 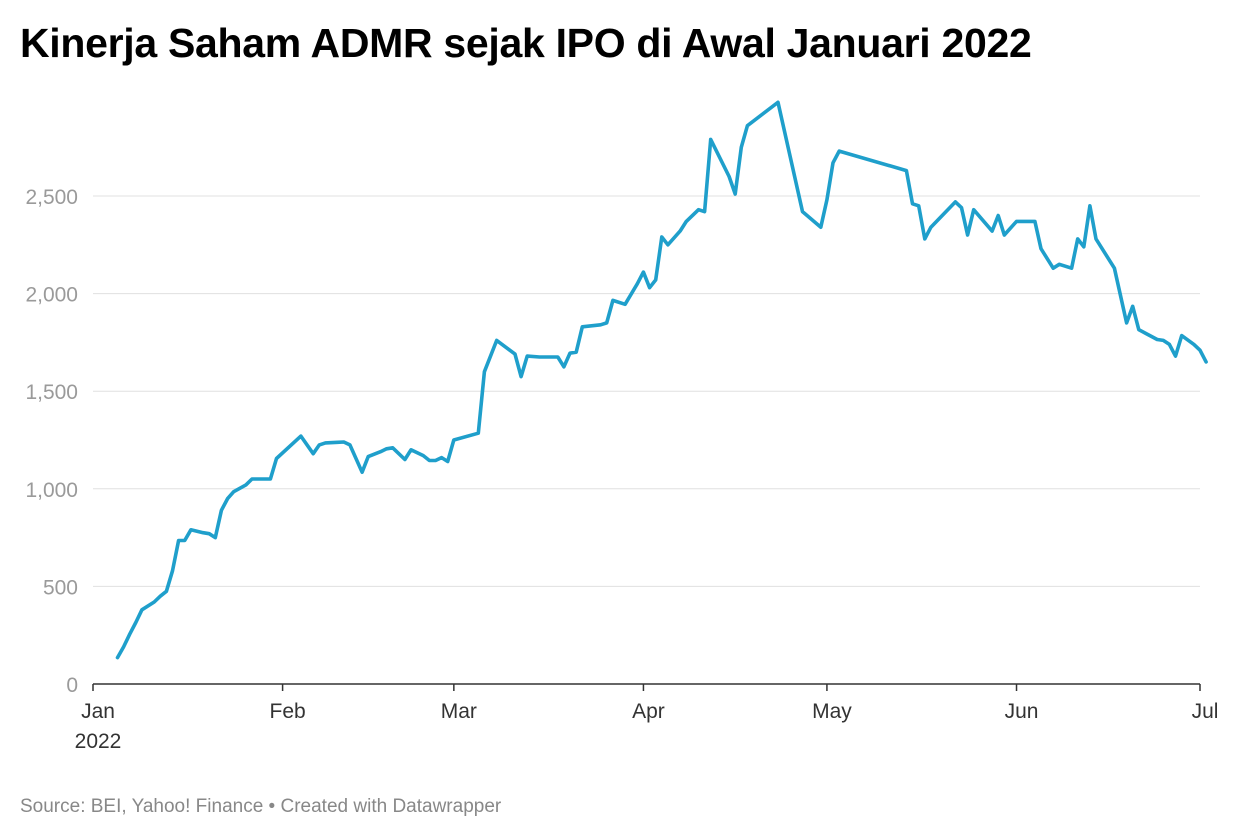 What do you see at coordinates (288, 711) in the screenshot?
I see `x-tick-label: Feb` at bounding box center [288, 711].